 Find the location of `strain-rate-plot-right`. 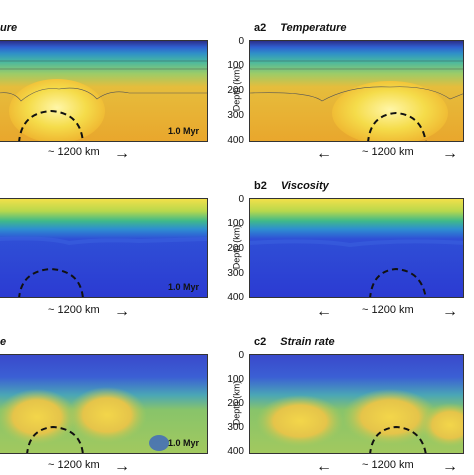

strain-rate-plot-right is located at coordinates (356, 404).